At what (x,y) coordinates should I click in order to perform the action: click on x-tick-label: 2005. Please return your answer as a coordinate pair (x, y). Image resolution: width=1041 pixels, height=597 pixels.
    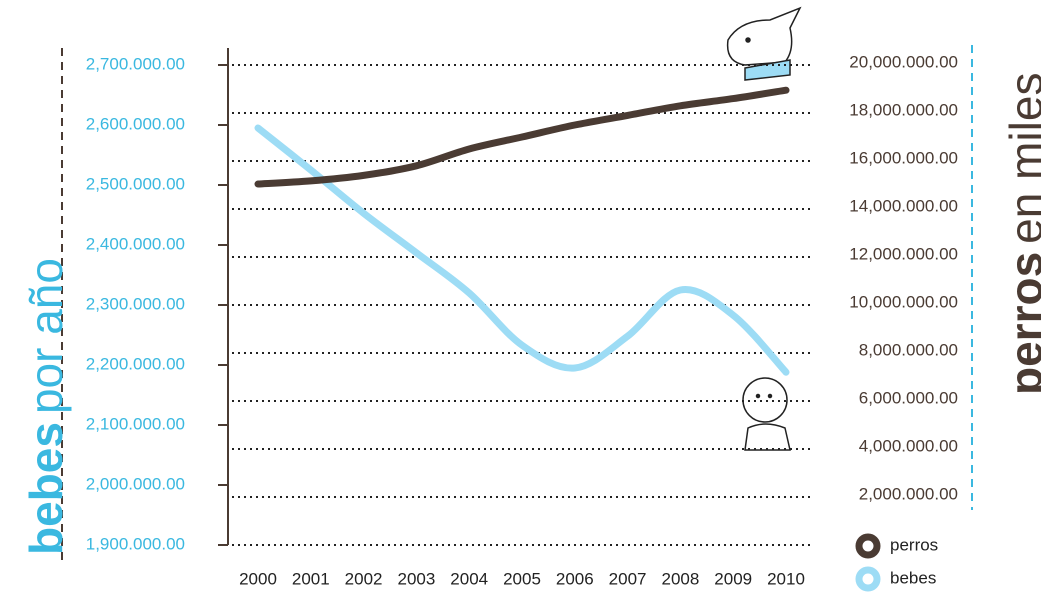
    Looking at the image, I should click on (522, 578).